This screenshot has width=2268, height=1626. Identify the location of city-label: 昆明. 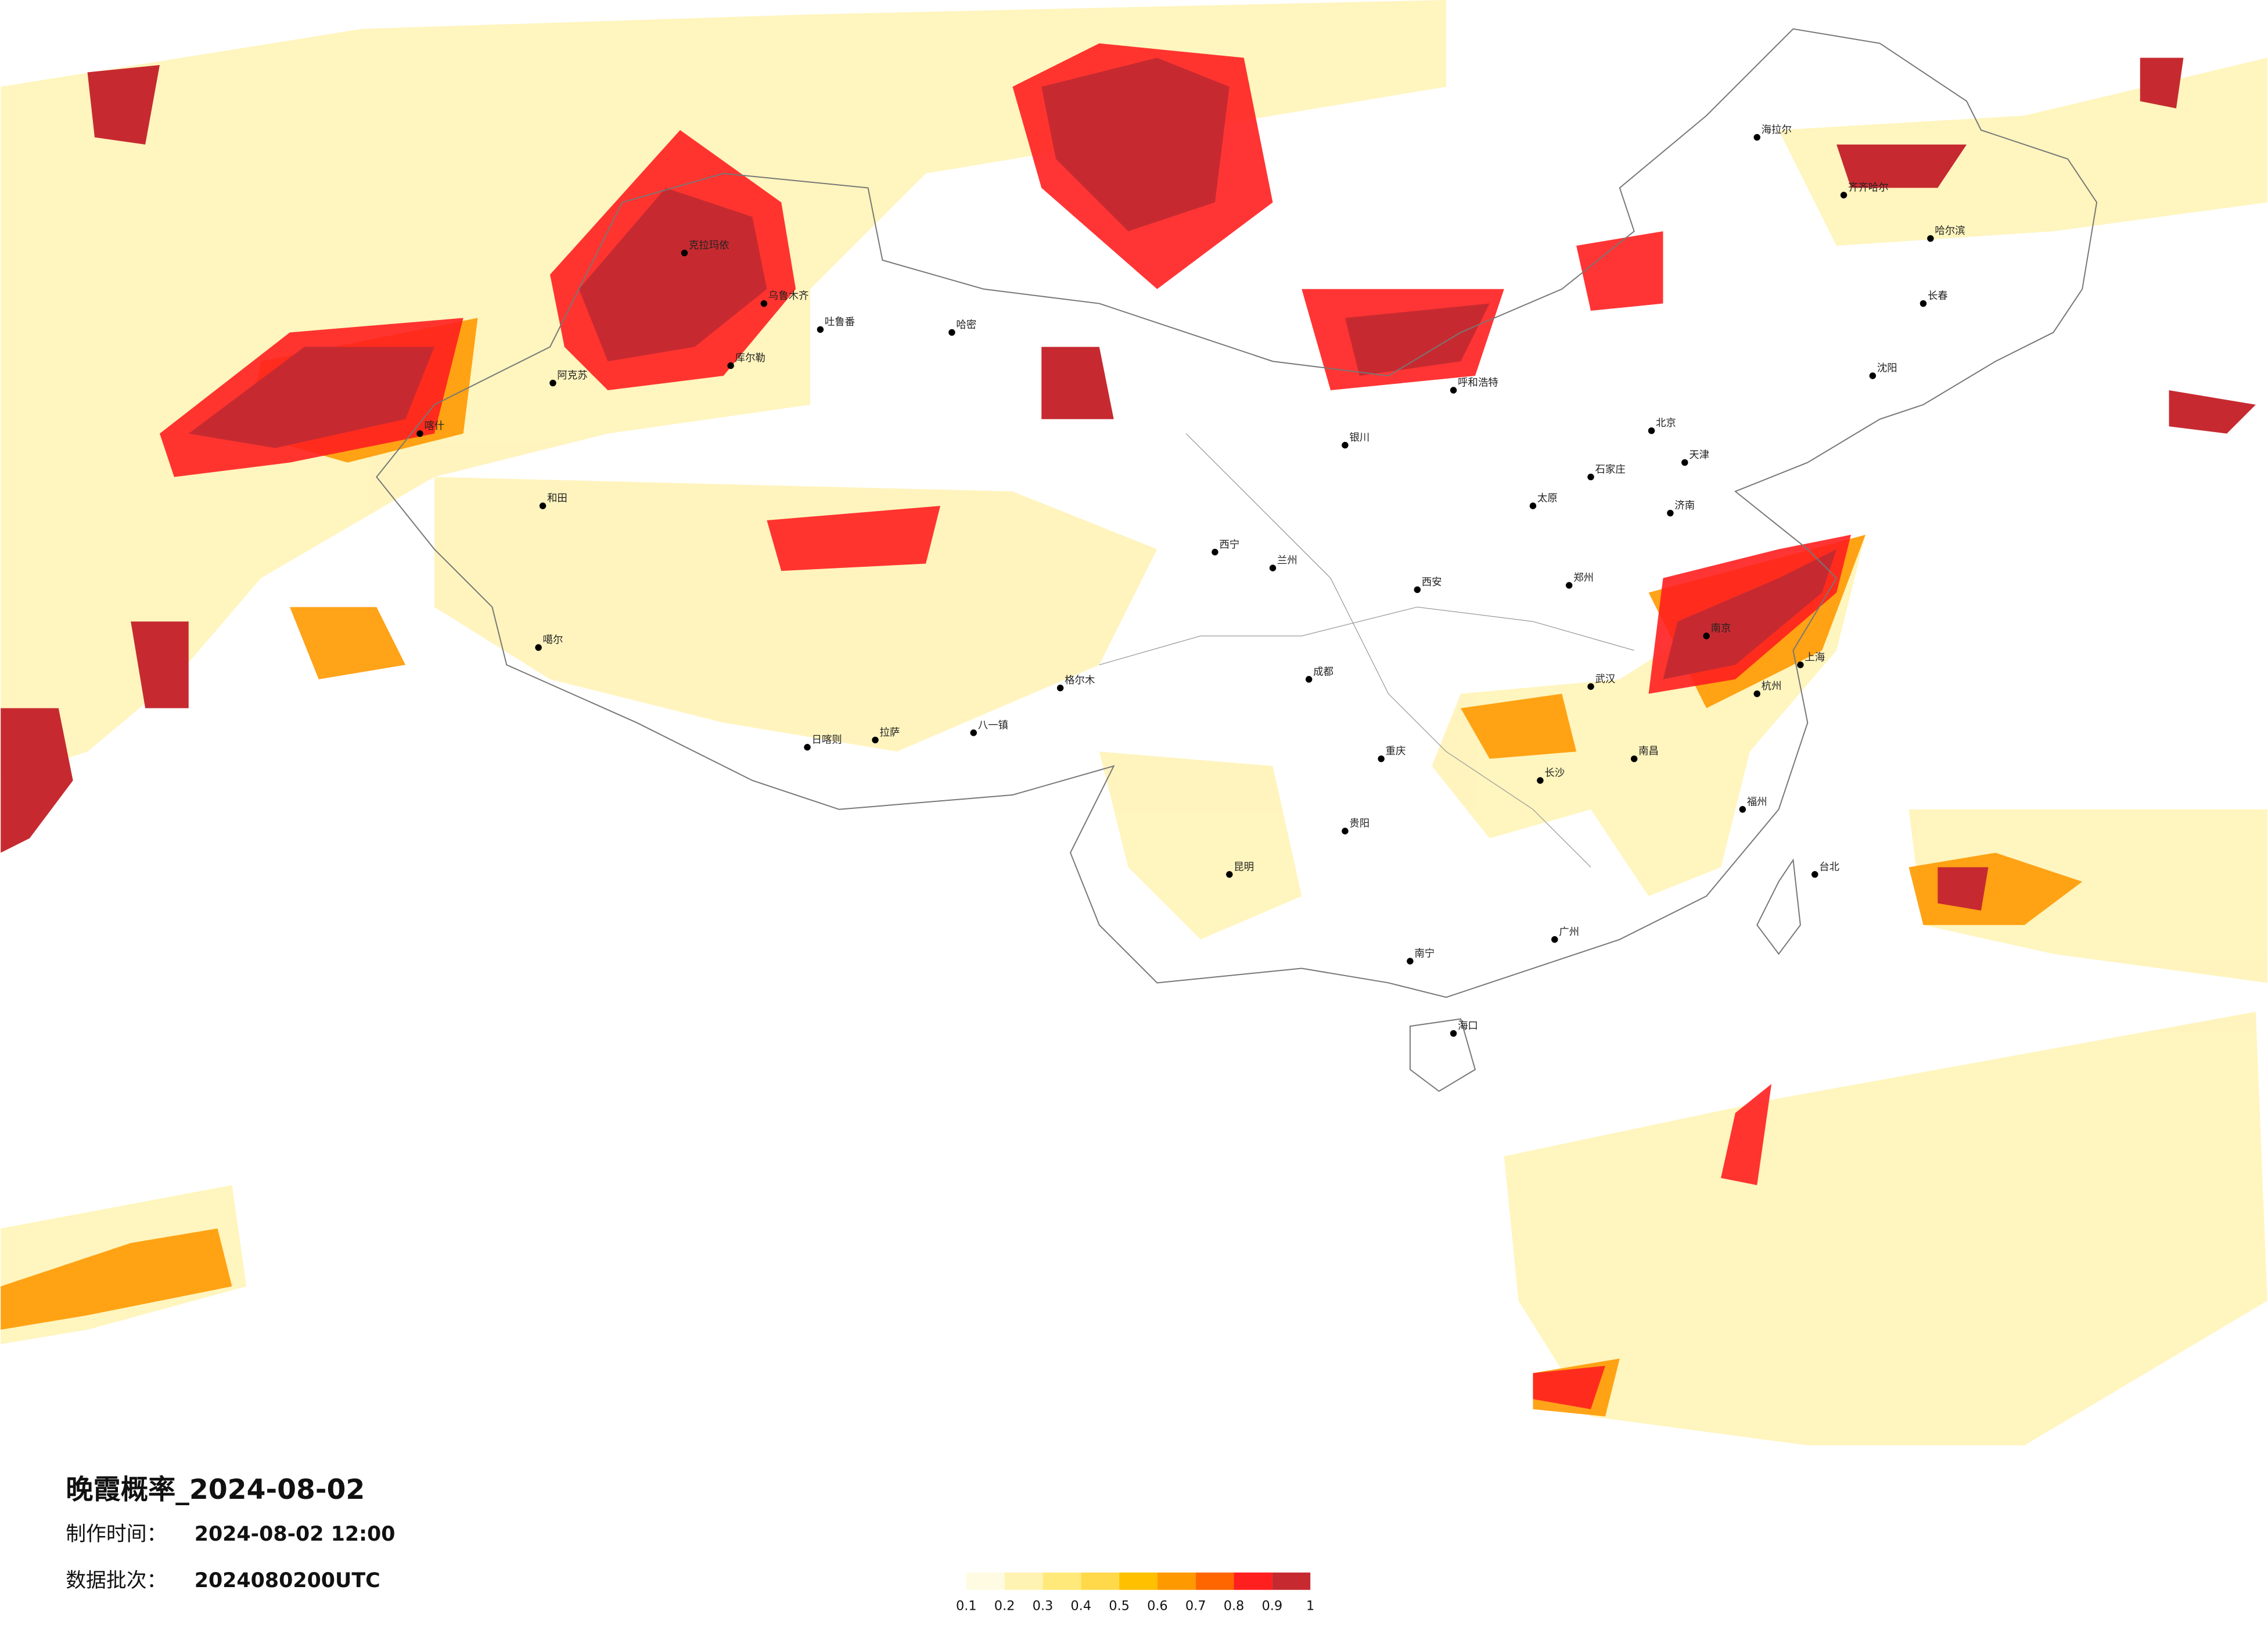
(1244, 867).